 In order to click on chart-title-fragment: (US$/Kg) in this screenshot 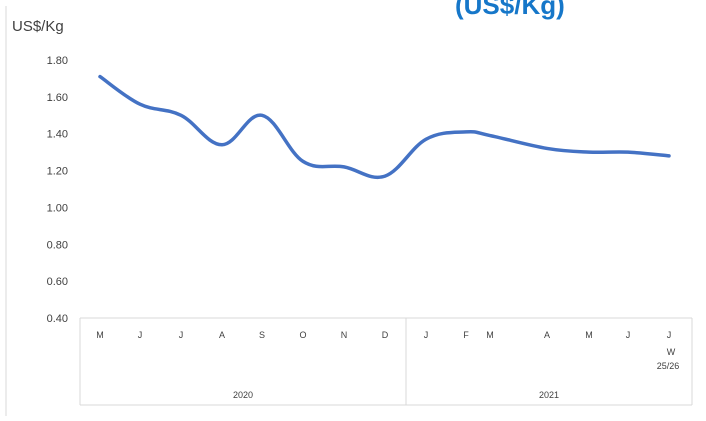, I will do `click(510, 10)`.